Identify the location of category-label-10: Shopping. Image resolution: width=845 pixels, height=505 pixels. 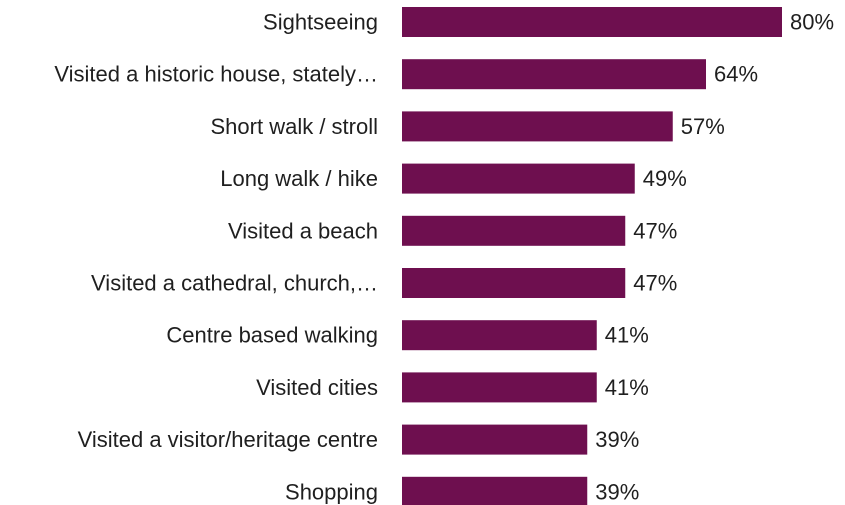
(331, 491).